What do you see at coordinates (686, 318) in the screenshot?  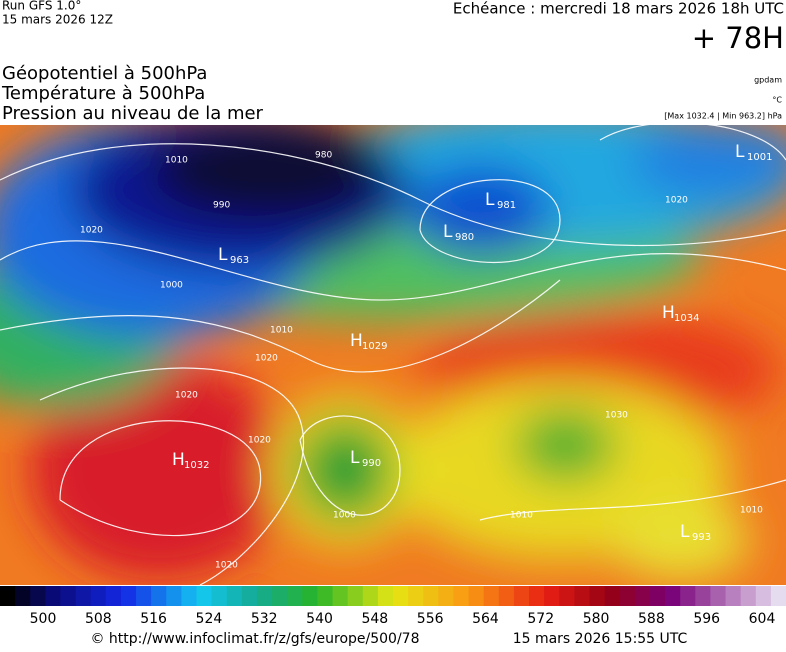 I see `pressure-center-value: 1034` at bounding box center [686, 318].